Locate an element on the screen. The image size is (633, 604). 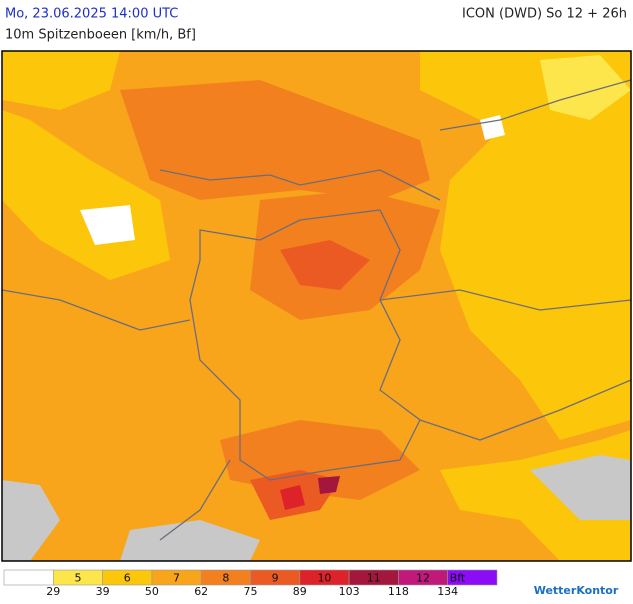
legend-bf-label: 8 is located at coordinates (225, 578).